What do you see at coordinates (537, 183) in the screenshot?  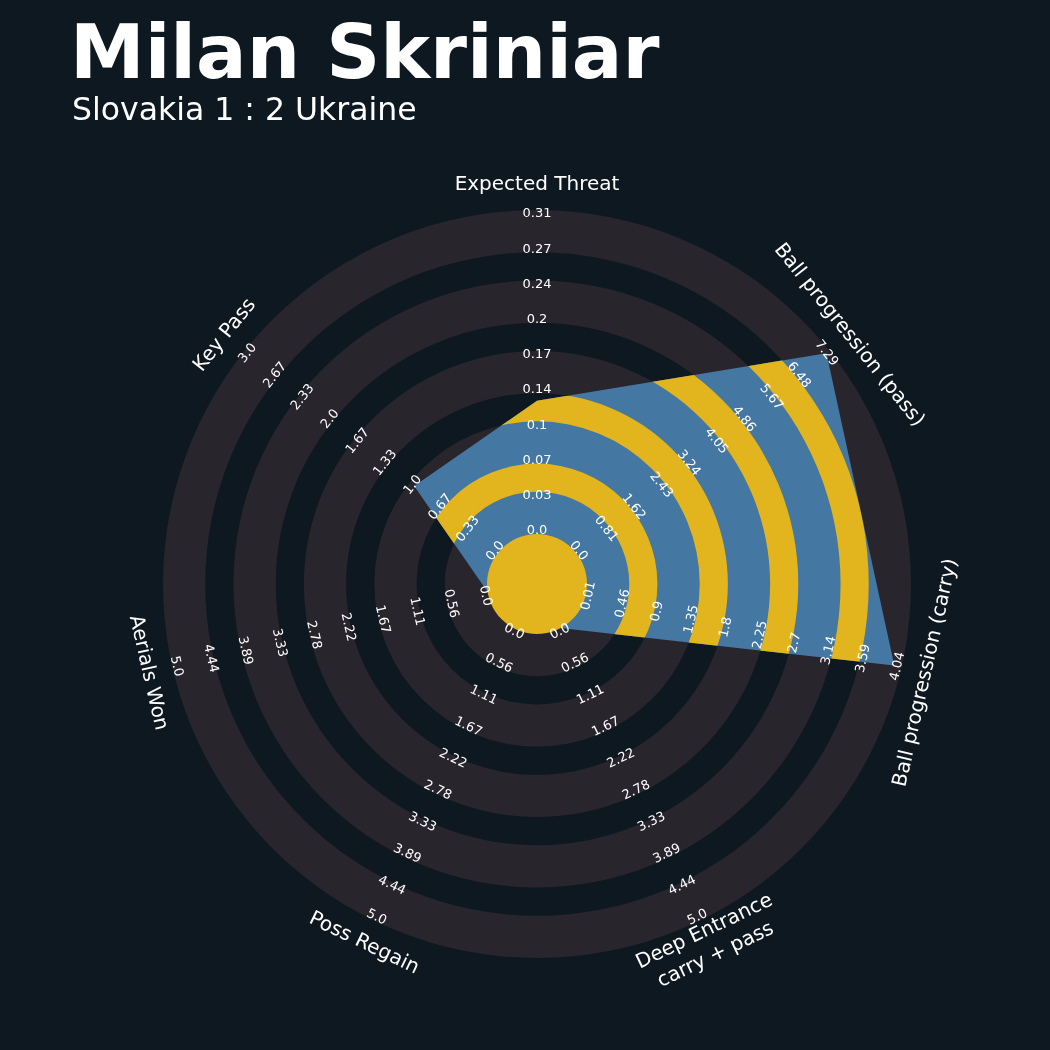 I see `spoke-label: Expected Threat` at bounding box center [537, 183].